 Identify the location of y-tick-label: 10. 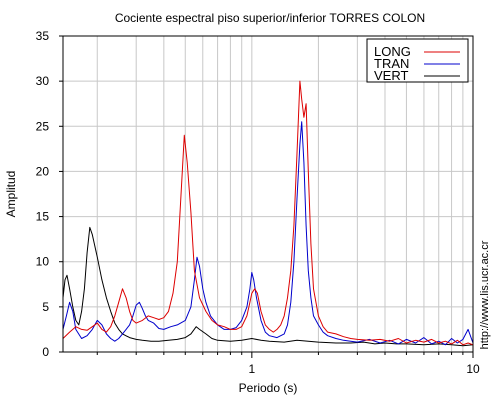
(43, 262).